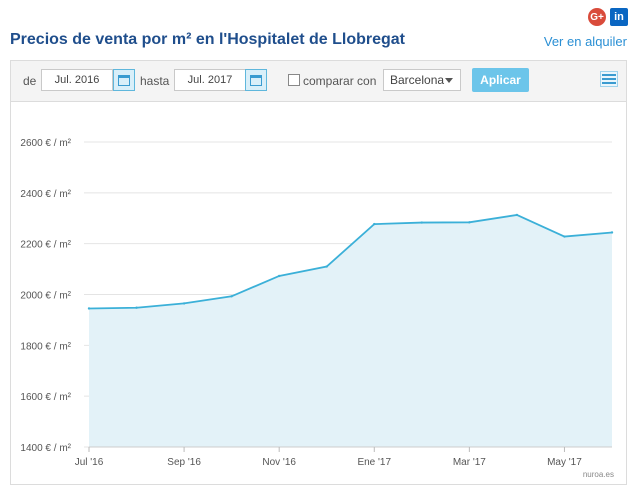 This screenshot has height=499, width=640. What do you see at coordinates (45, 194) in the screenshot?
I see `y-tick-label: 2400 € / m²` at bounding box center [45, 194].